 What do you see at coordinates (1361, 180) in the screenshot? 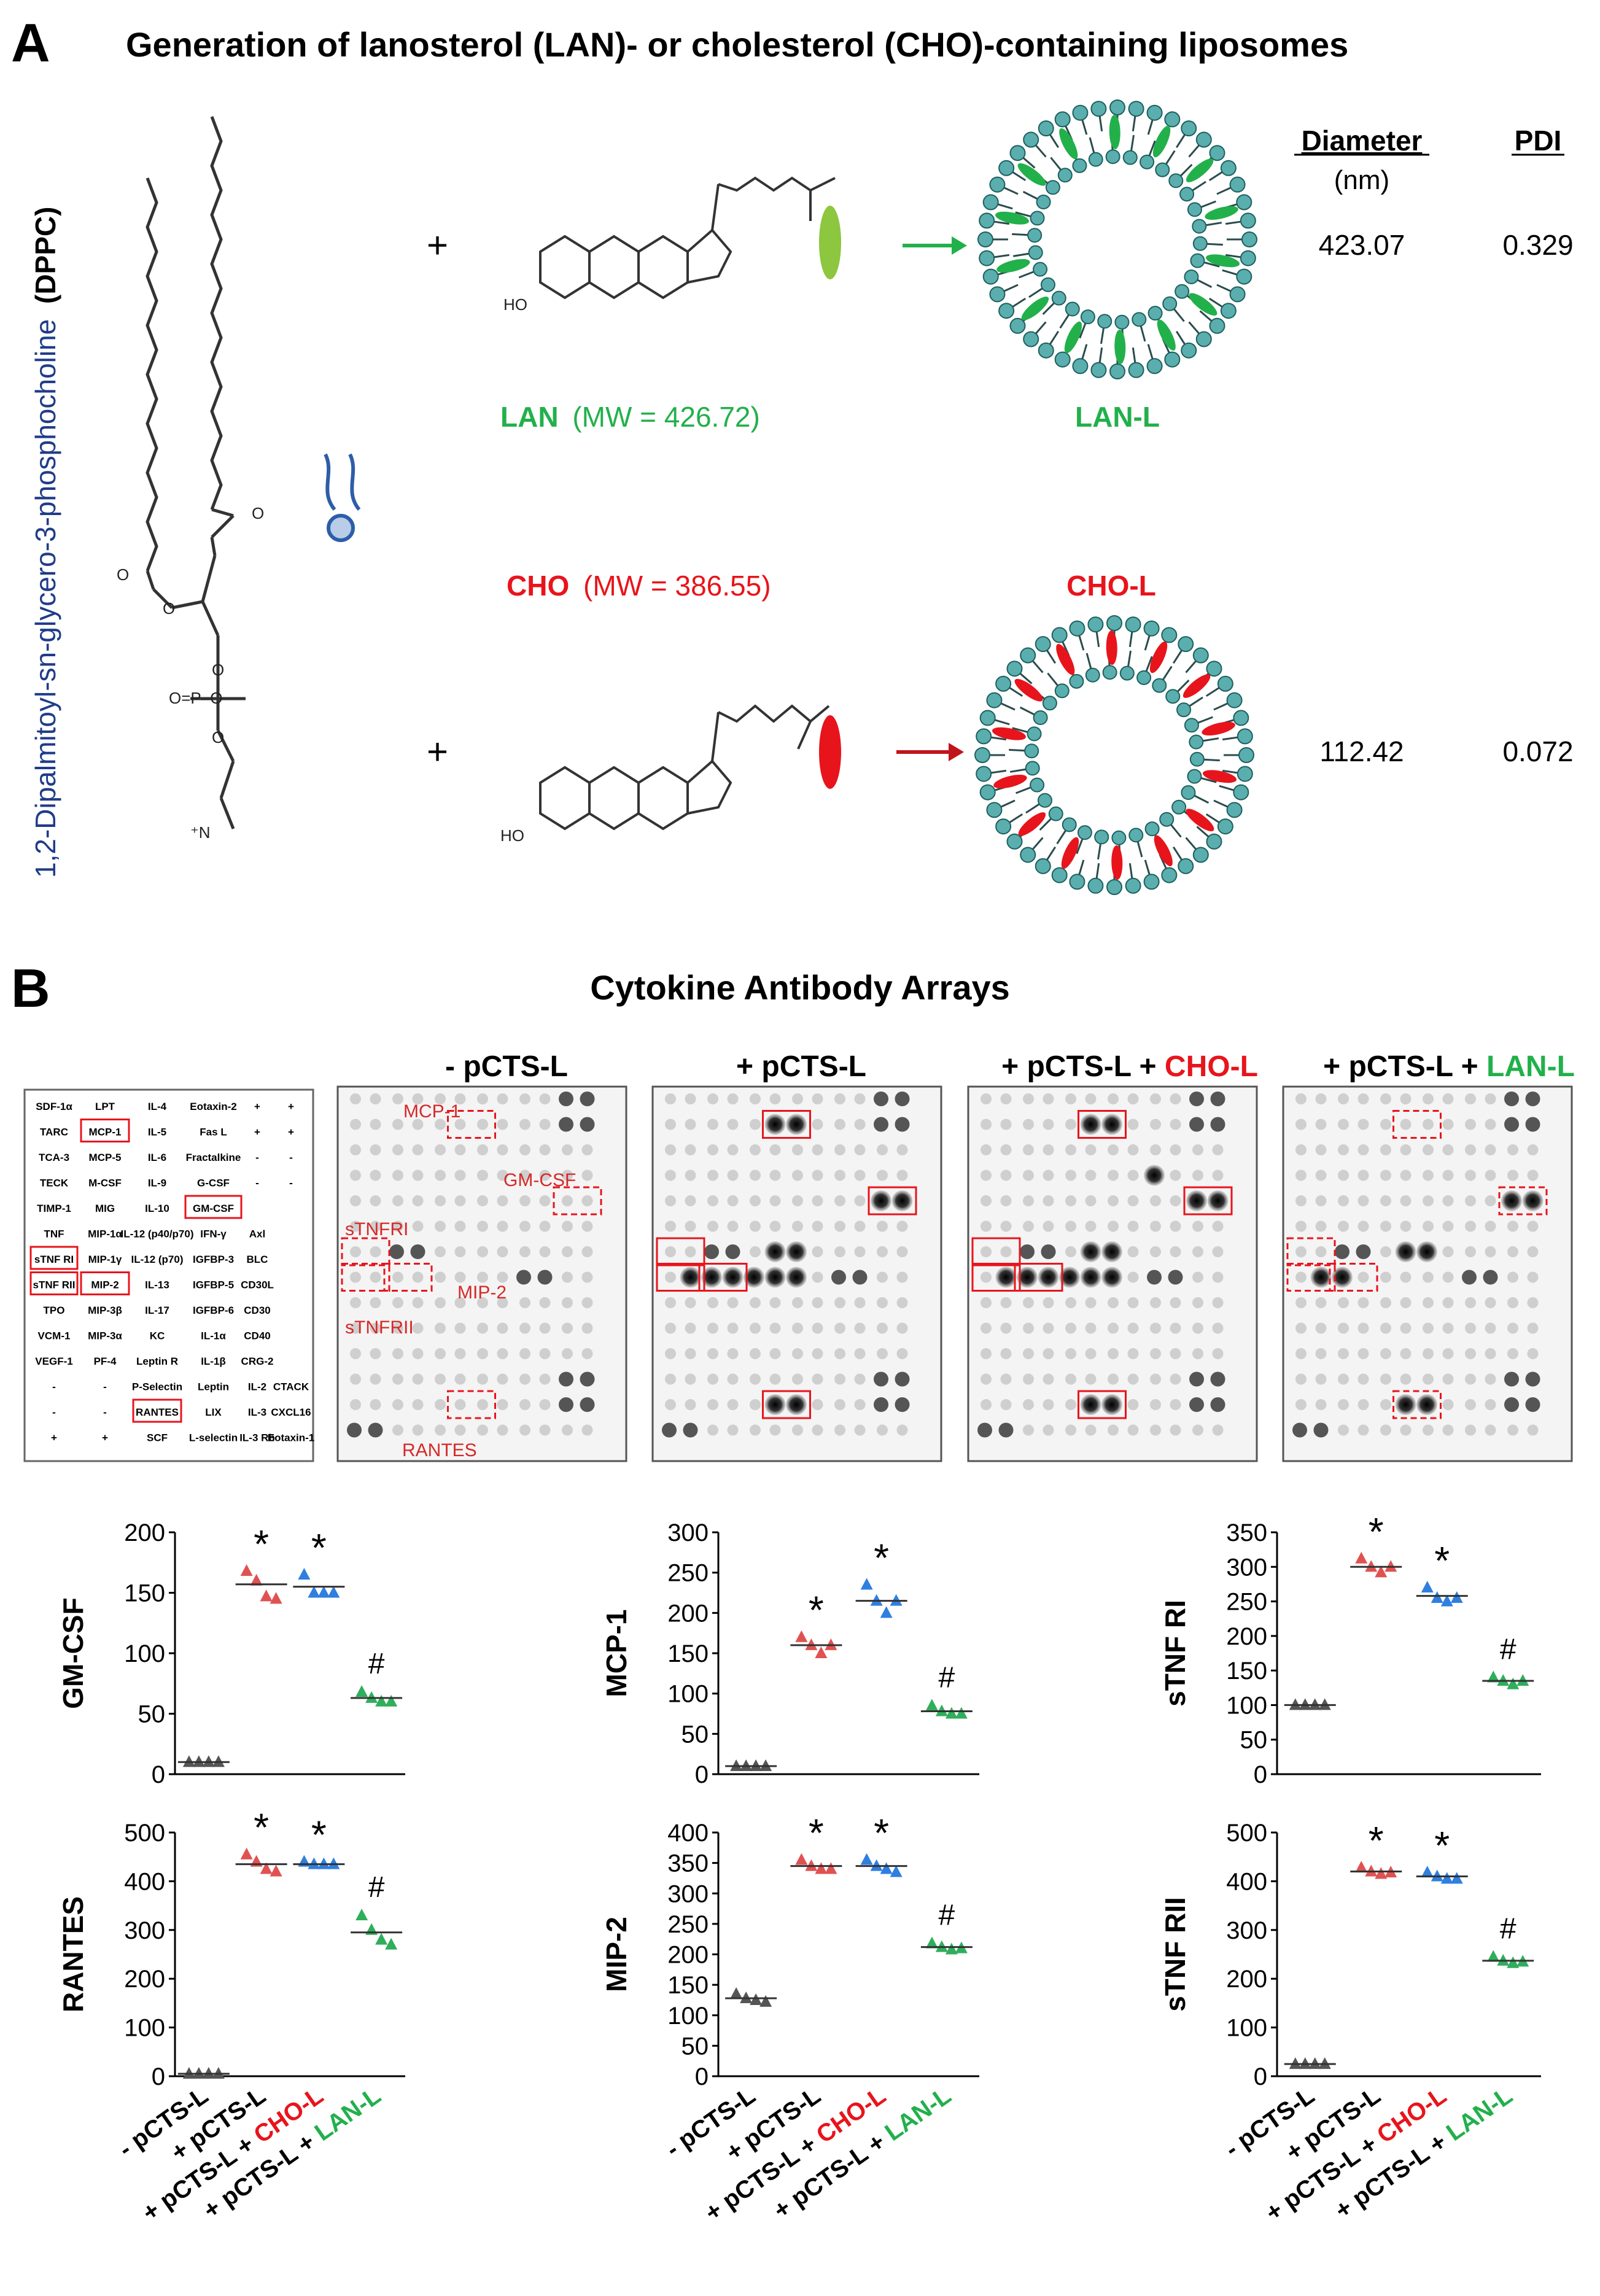
I see `col-nm: (nm)` at bounding box center [1361, 180].